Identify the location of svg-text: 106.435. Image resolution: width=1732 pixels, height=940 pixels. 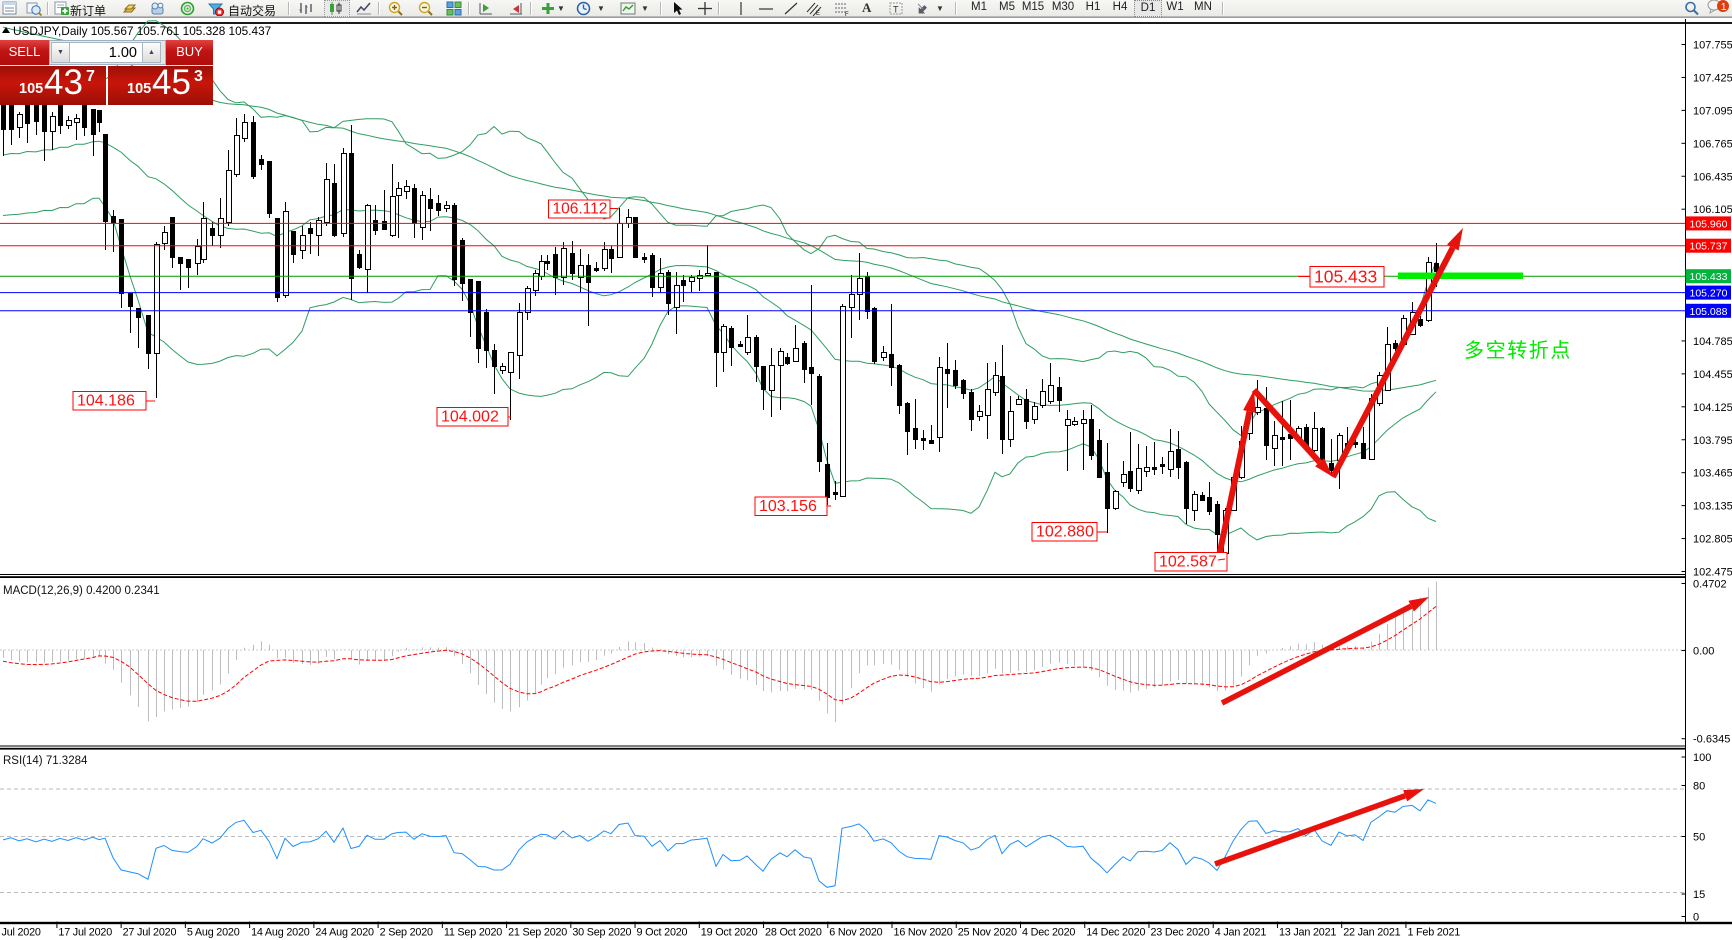
(1712, 177).